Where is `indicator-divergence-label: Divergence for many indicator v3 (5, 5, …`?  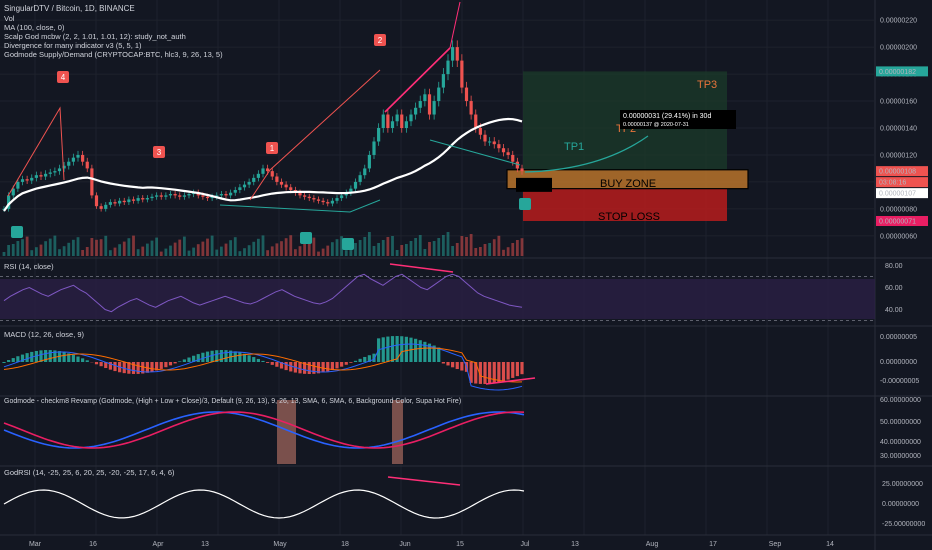 indicator-divergence-label: Divergence for many indicator v3 (5, 5, … is located at coordinates (73, 45).